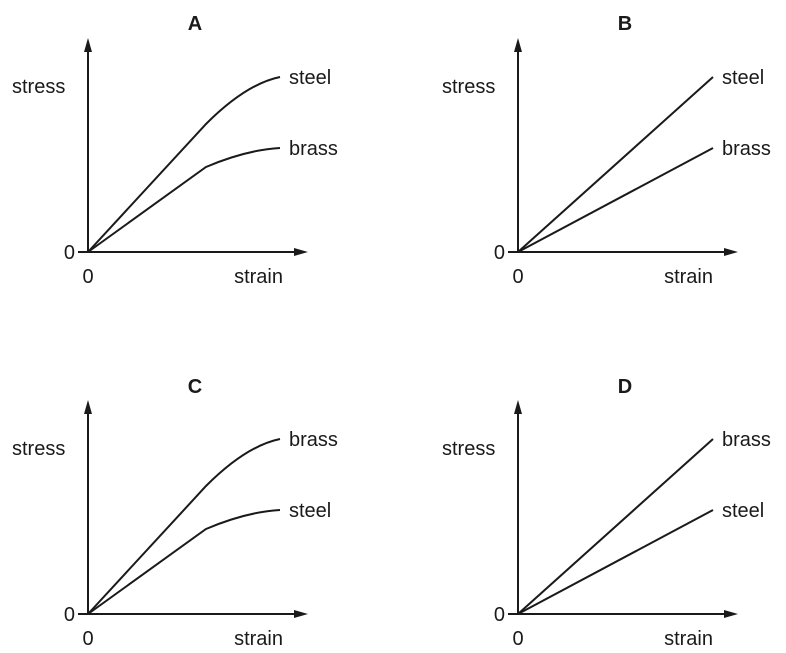 The height and width of the screenshot is (653, 786). I want to click on panel-title-c: C, so click(195, 387).